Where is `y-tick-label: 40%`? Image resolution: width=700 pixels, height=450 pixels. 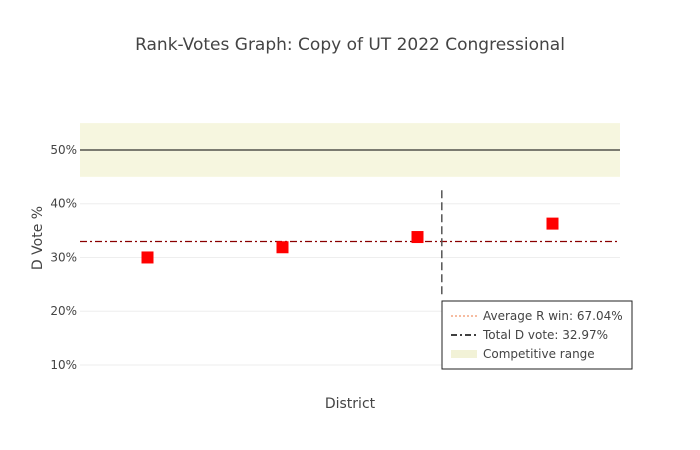 y-tick-label: 40% is located at coordinates (63, 204).